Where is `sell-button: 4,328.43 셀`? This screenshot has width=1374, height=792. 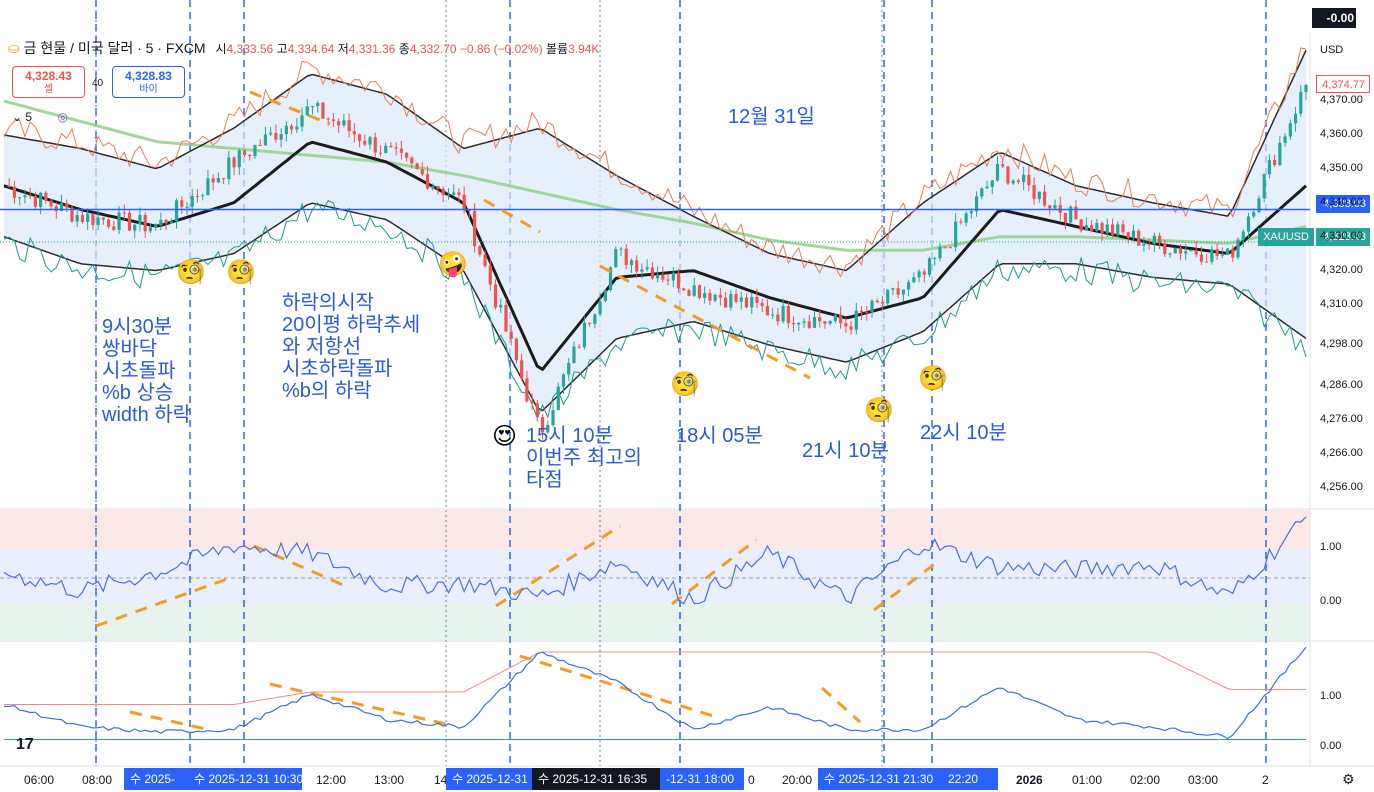 sell-button: 4,328.43 셀 is located at coordinates (48, 82).